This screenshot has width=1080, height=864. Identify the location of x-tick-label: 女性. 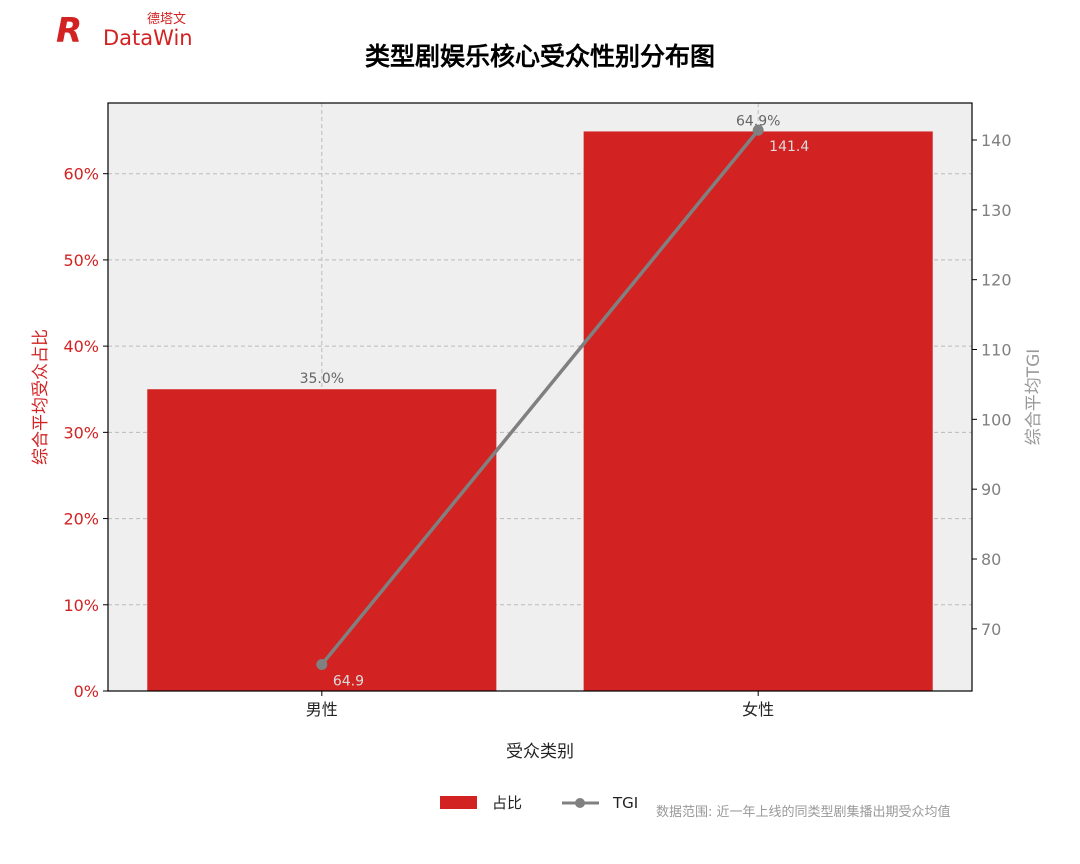
(758, 709).